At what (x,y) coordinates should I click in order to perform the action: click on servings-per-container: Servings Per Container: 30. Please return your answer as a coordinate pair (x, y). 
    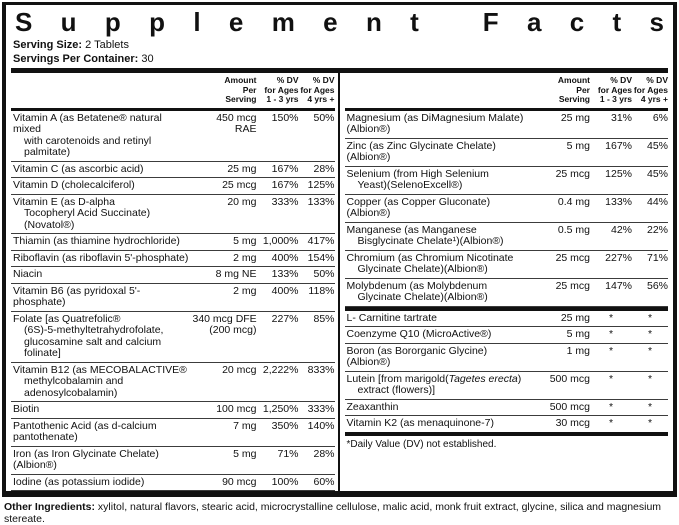
    Looking at the image, I should click on (340, 59).